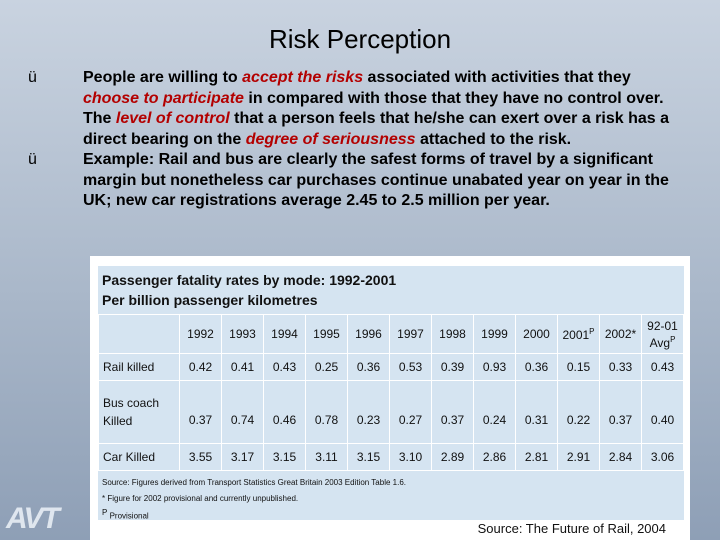  Describe the element at coordinates (163, 98) in the screenshot. I see `highlight-choose-participate: choose to participate` at that location.